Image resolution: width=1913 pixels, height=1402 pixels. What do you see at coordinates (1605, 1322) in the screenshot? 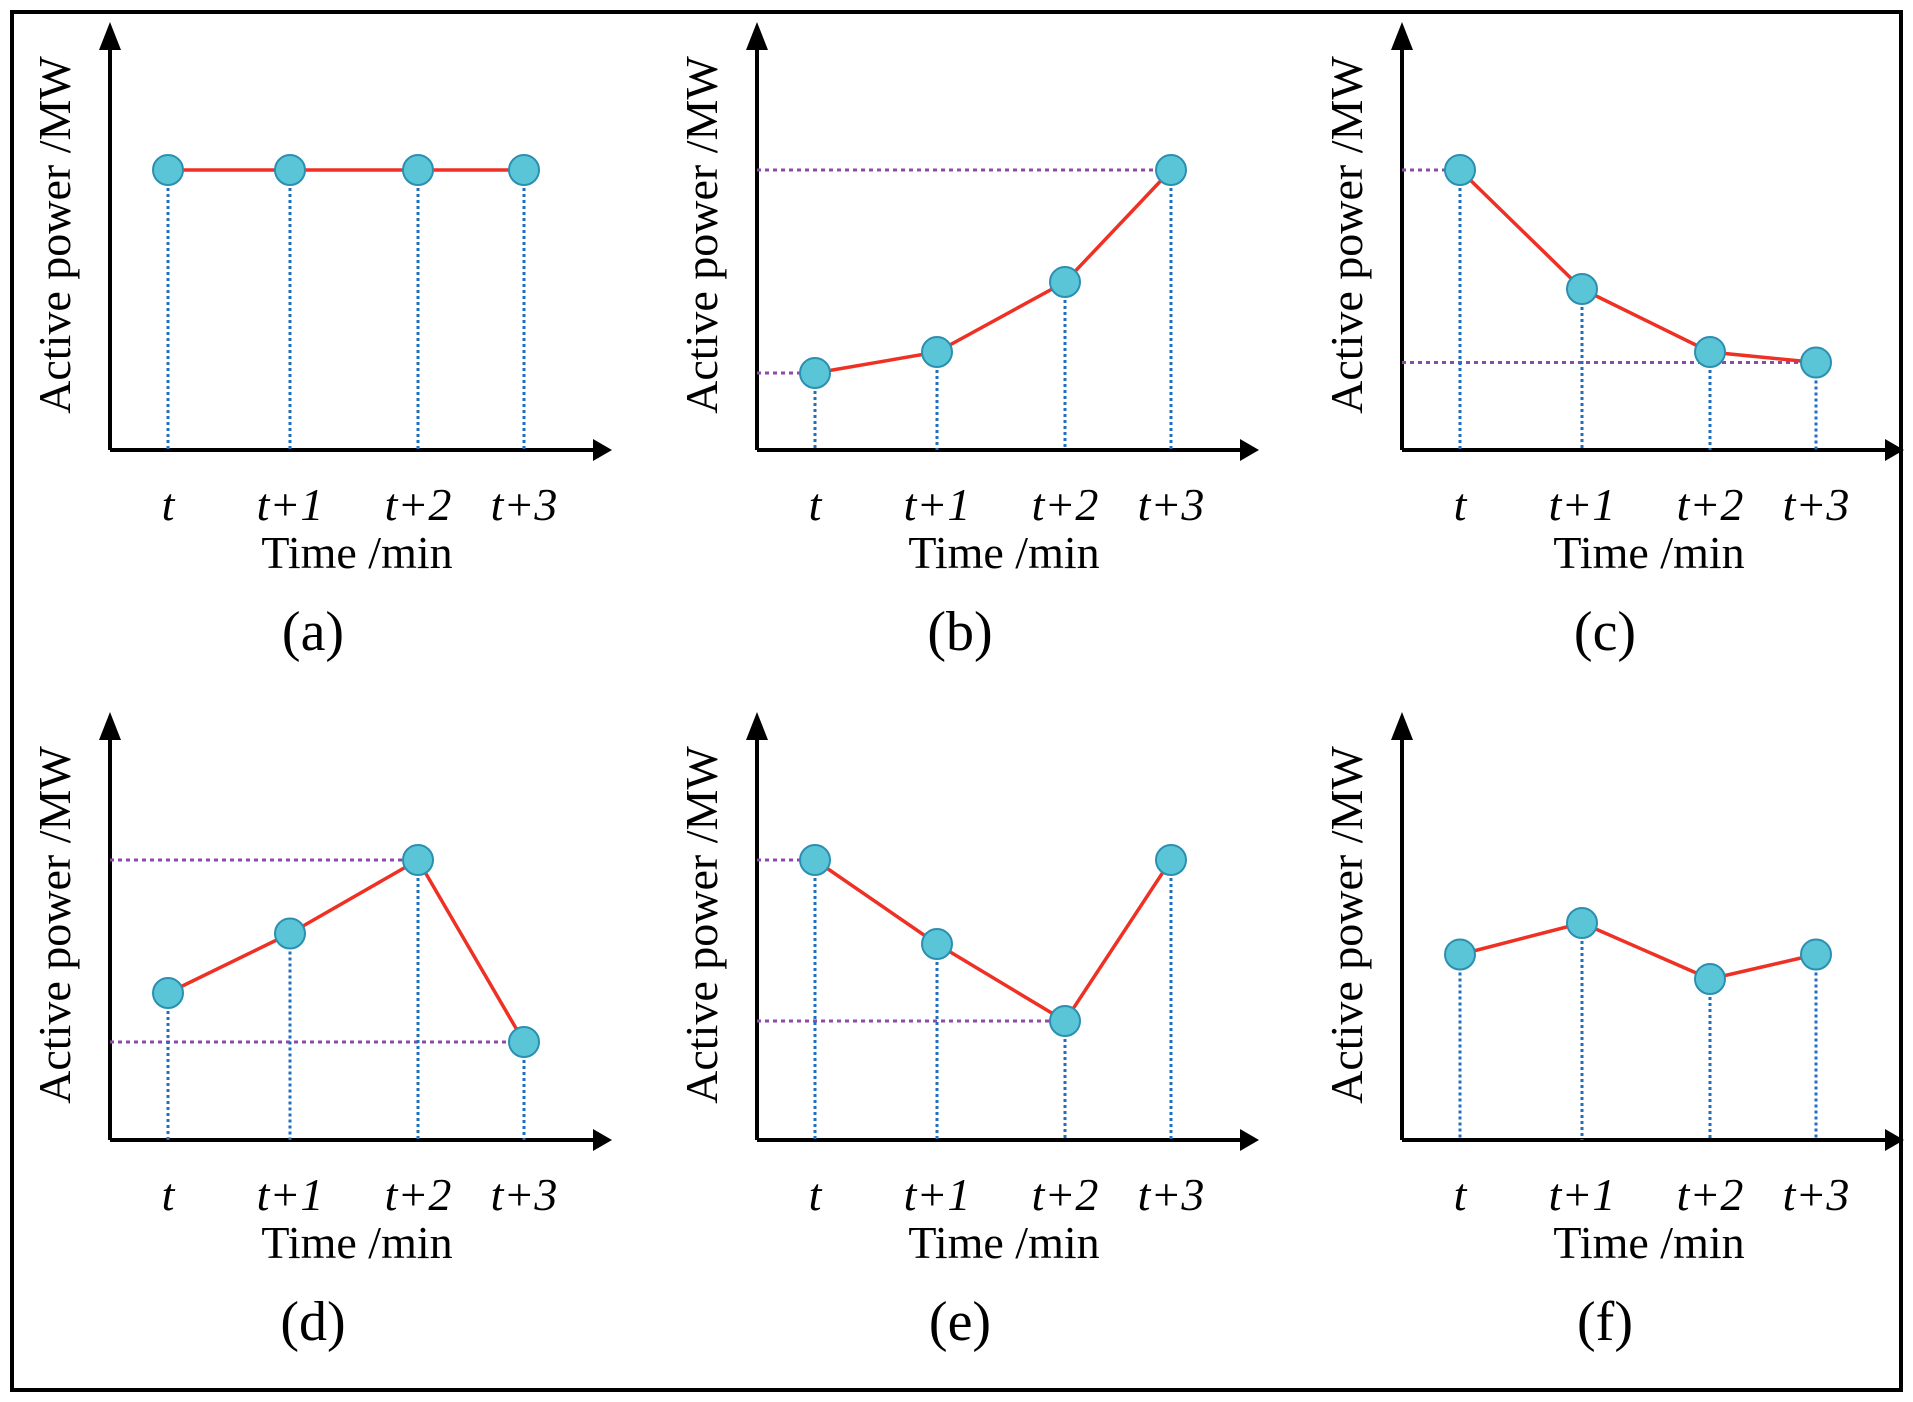
I see `panel-label: (f)` at bounding box center [1605, 1322].